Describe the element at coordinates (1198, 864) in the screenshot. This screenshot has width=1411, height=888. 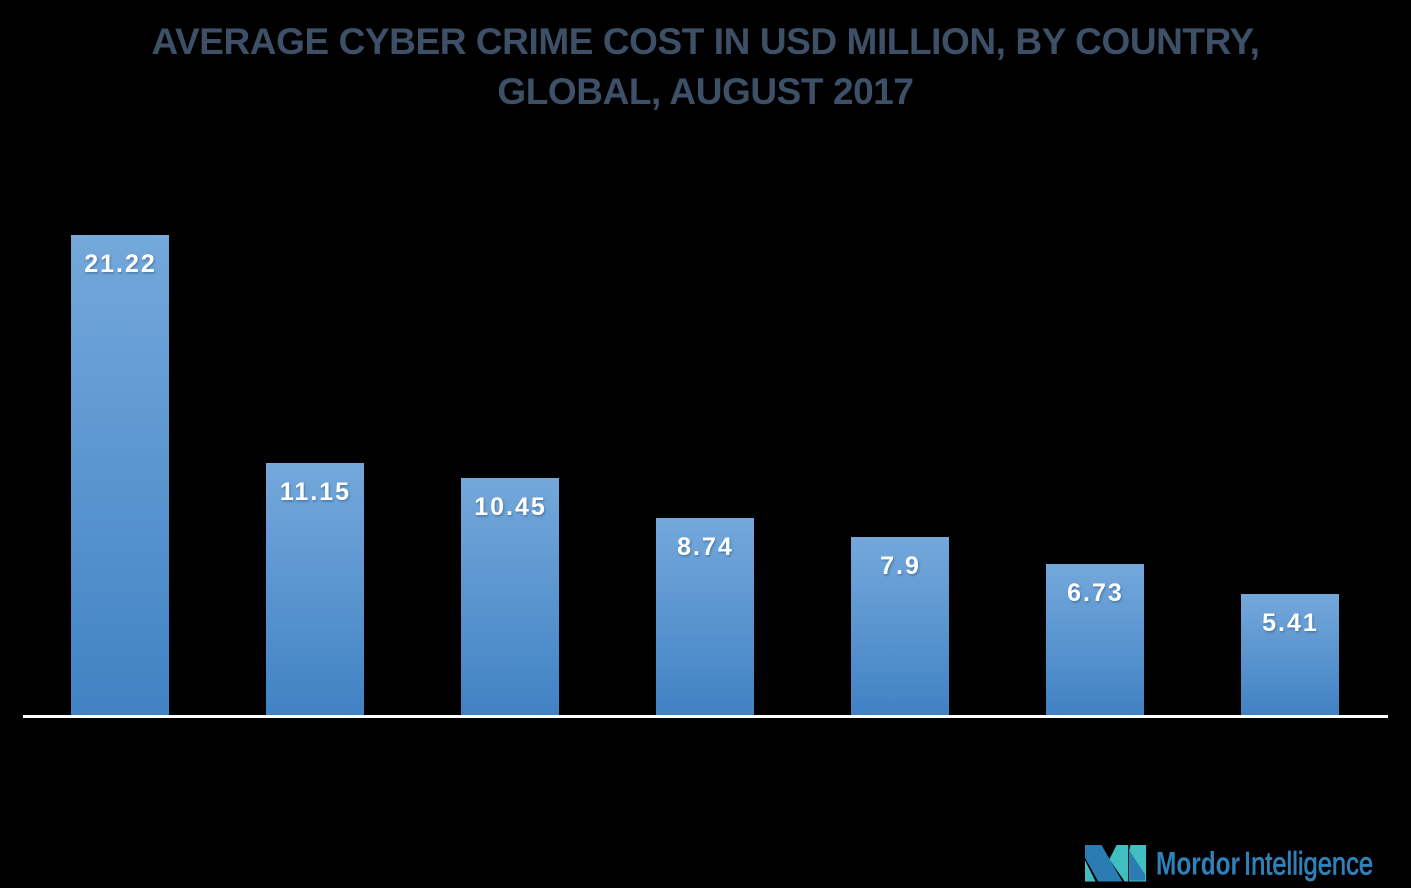
I see `svg-text: Mordor` at that location.